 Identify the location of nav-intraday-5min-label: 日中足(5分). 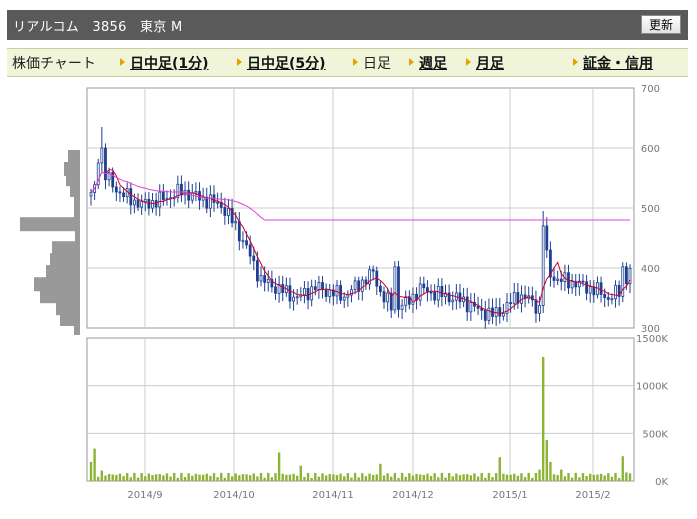
(286, 64).